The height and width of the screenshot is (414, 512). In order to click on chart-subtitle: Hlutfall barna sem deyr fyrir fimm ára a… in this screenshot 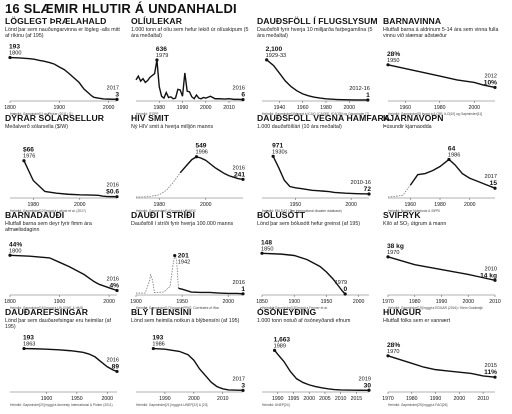, I will do `click(48, 227)`.